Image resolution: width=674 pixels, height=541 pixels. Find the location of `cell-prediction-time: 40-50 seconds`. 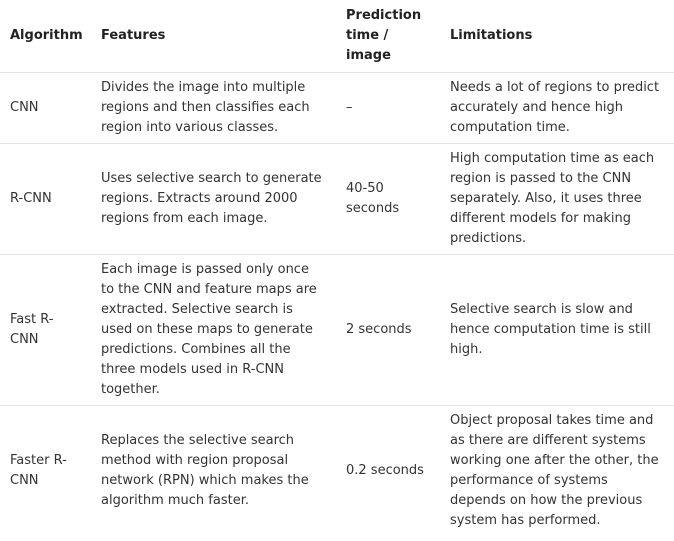

cell-prediction-time: 40-50 seconds is located at coordinates (373, 198).